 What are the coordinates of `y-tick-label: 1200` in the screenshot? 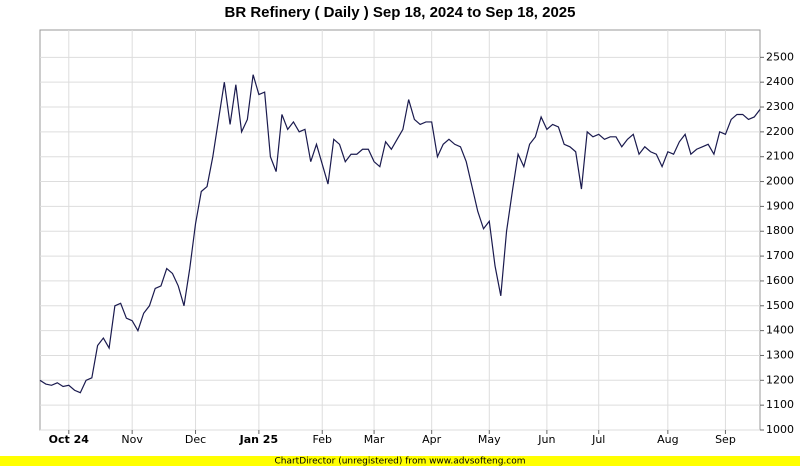 It's located at (780, 379).